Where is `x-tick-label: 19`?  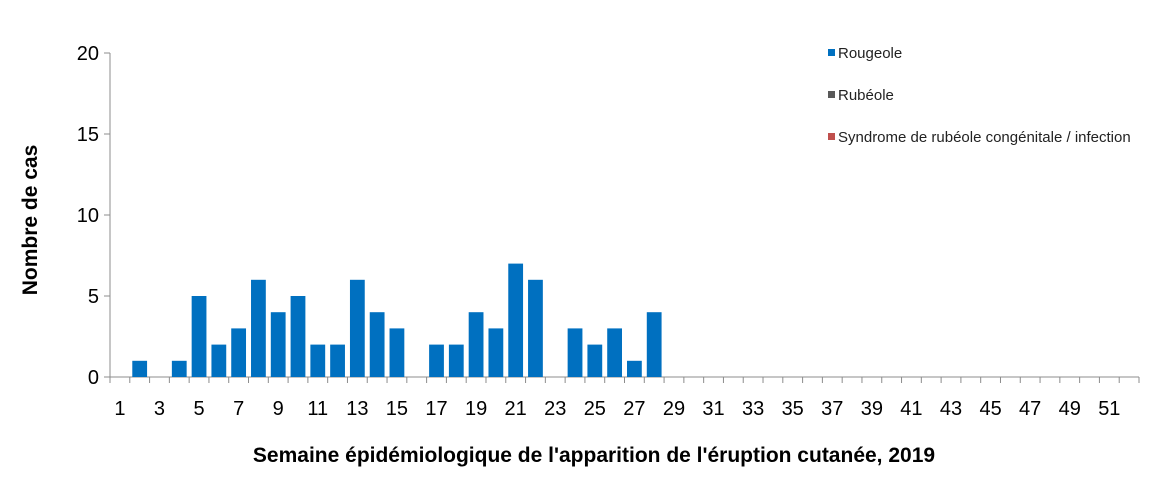 x-tick-label: 19 is located at coordinates (476, 409).